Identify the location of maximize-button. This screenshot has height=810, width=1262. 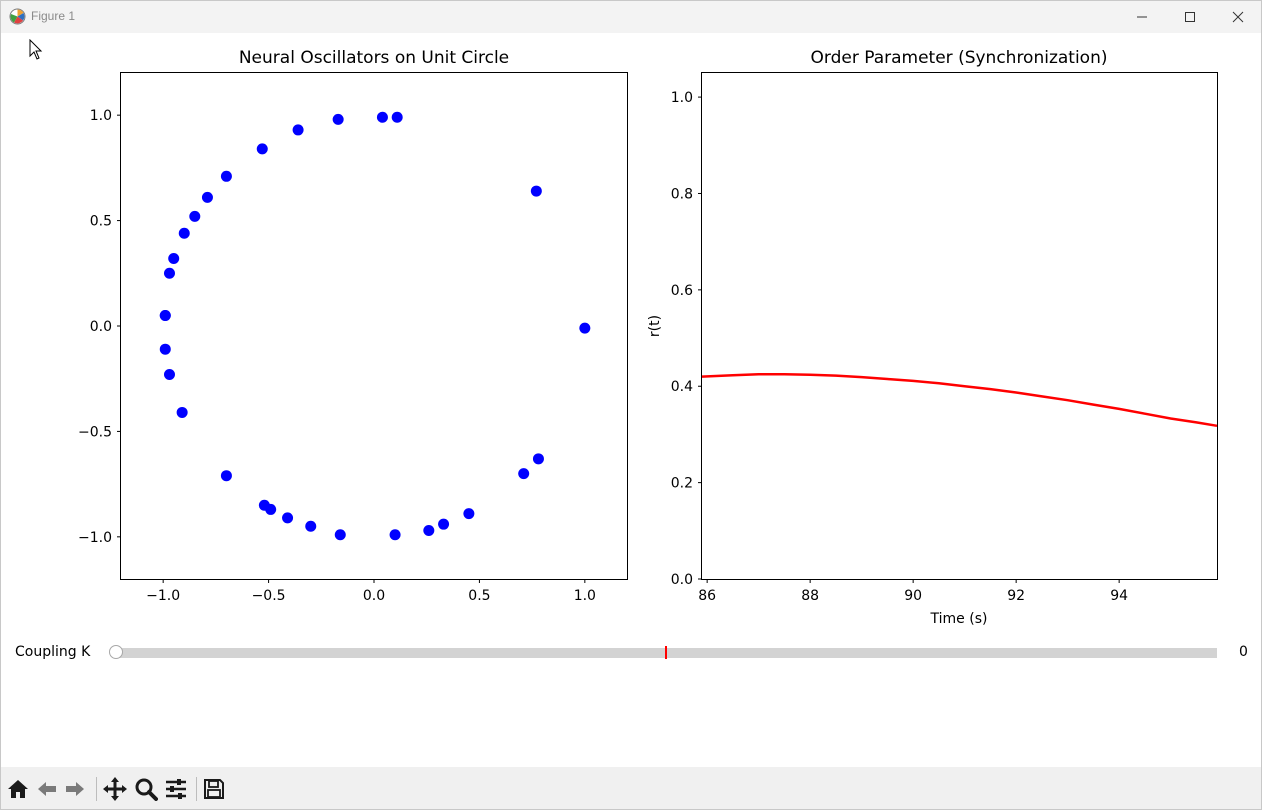
(1190, 17).